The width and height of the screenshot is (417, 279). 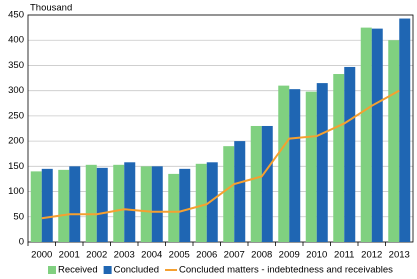 I want to click on y-tick-label: 50, so click(x=18, y=216).